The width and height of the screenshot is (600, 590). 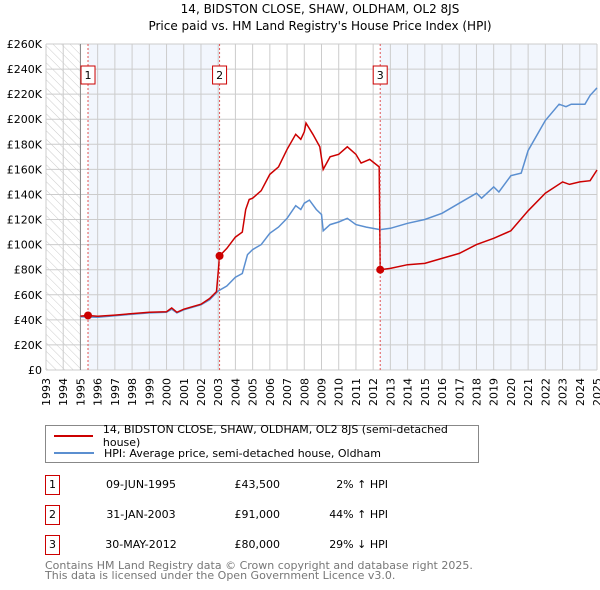 I want to click on x-tick-label: 2025, so click(x=595, y=392).